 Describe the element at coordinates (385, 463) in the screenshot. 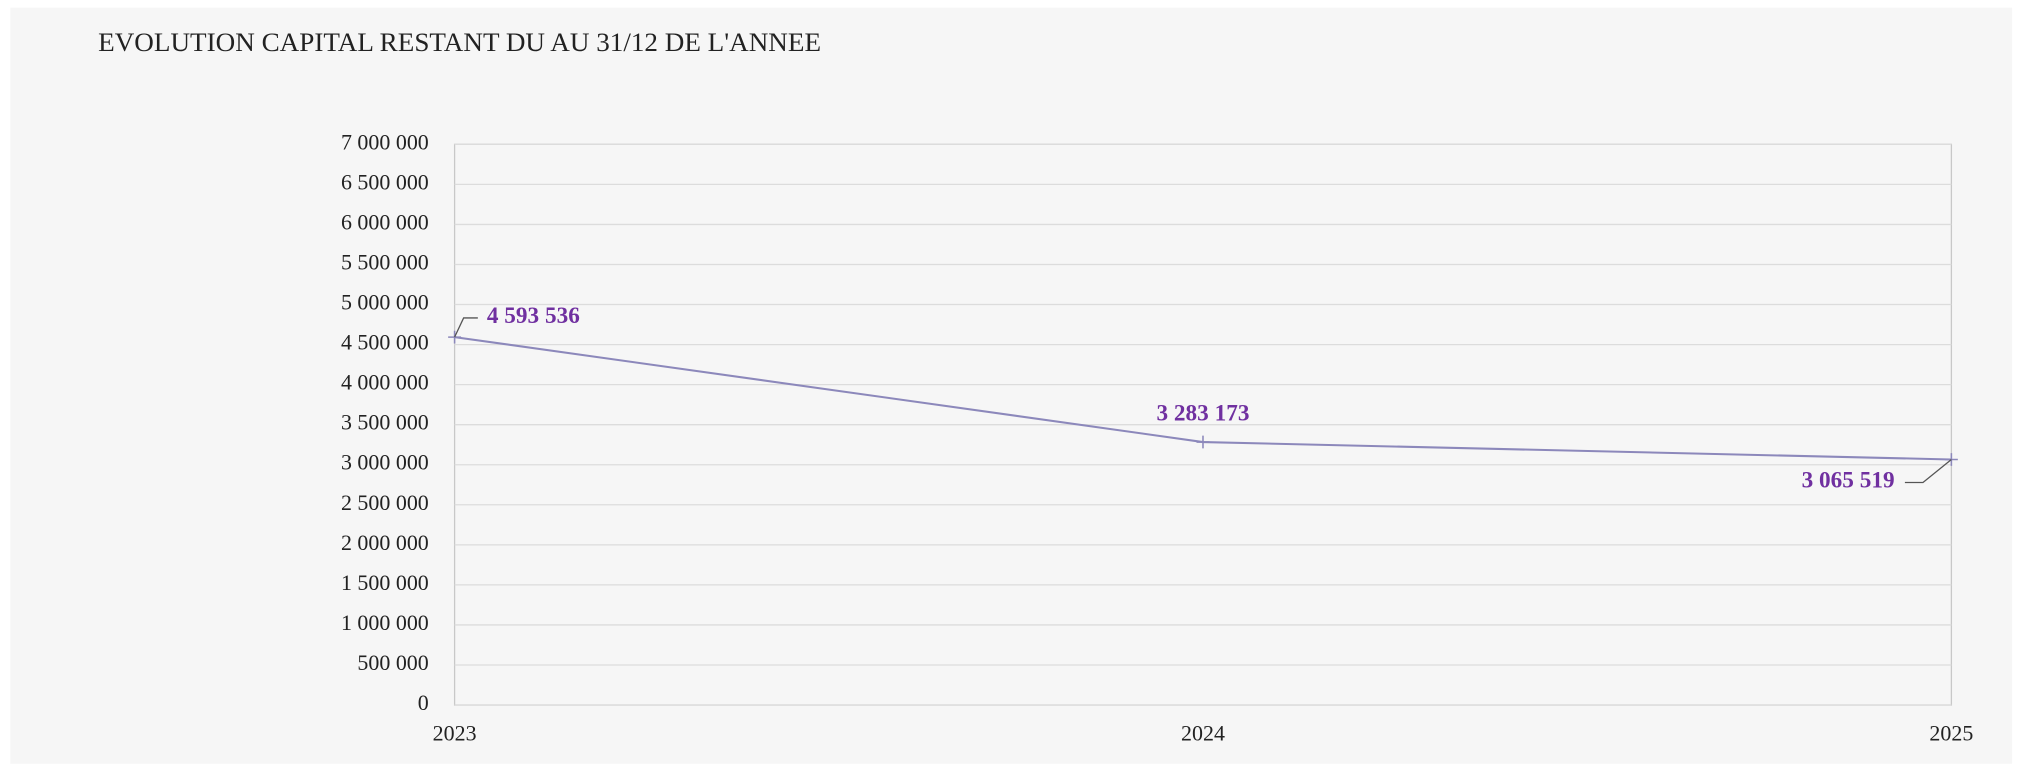

I see `y-tick-label: 3 000 000` at that location.